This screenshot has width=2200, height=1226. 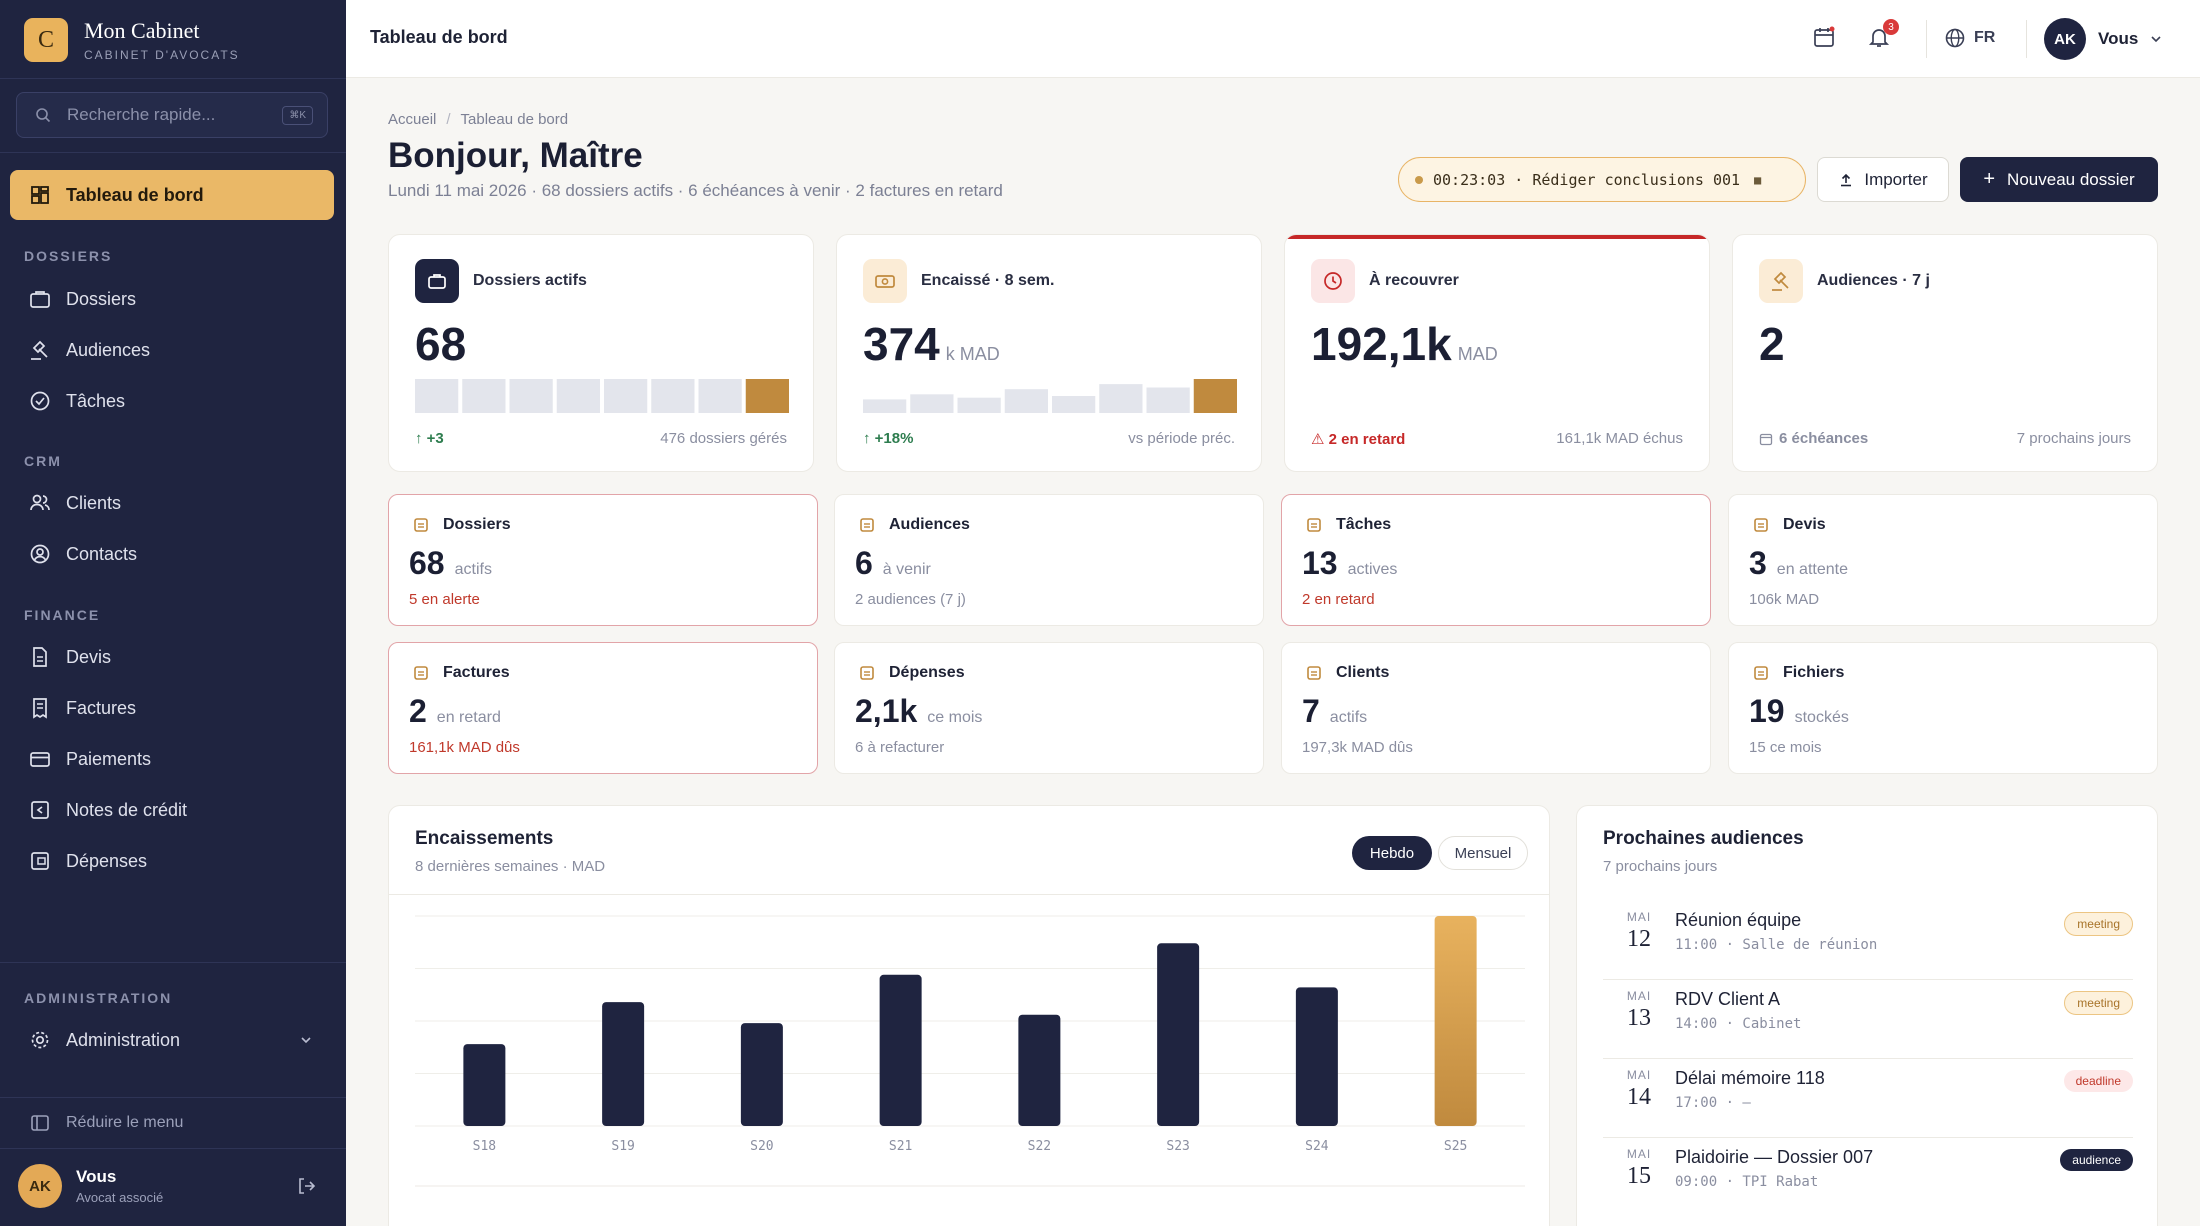 I want to click on mini-label: Dossiers, so click(x=477, y=524).